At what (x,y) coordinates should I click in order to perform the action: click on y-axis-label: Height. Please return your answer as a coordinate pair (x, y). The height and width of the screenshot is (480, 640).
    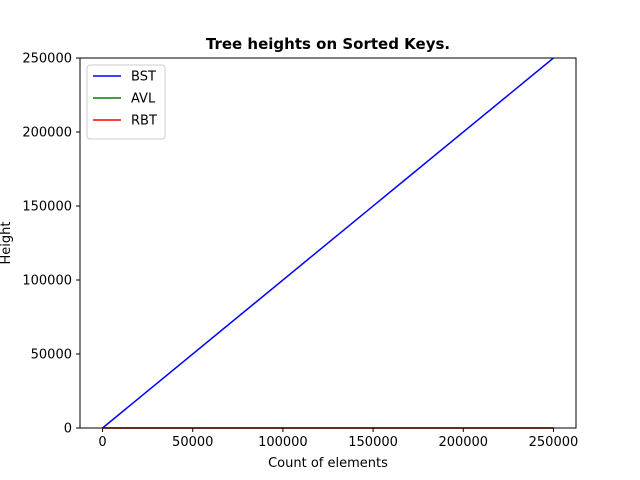
    Looking at the image, I should click on (7, 243).